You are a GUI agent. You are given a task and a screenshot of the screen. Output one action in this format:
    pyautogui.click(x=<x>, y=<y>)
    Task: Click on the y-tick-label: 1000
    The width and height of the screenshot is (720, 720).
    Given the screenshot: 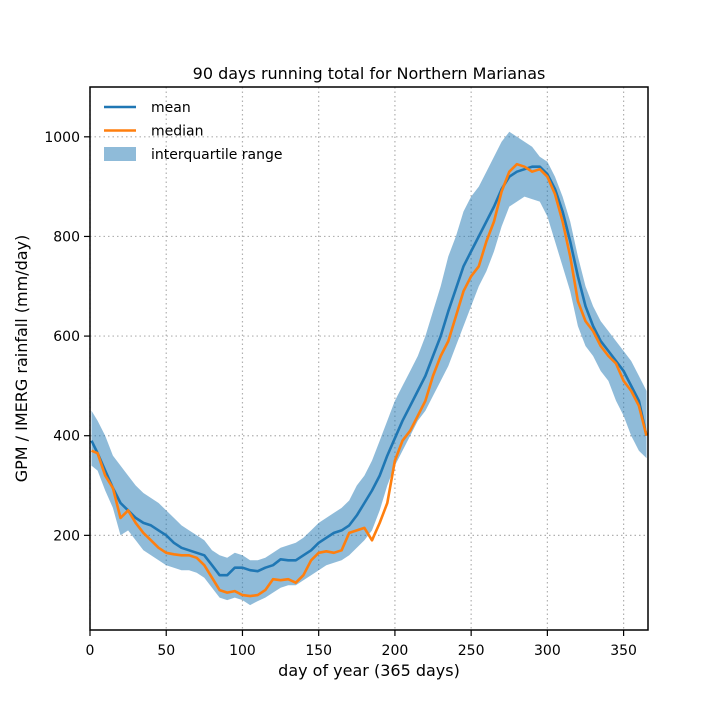 What is the action you would take?
    pyautogui.click(x=62, y=138)
    